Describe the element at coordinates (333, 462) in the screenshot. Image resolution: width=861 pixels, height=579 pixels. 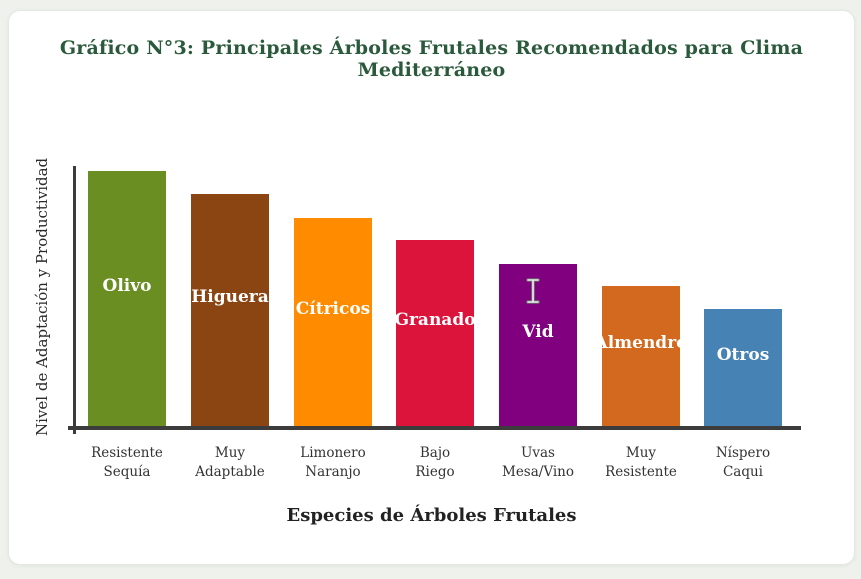
I see `x-tick-citricos: Limonero Naranjo` at that location.